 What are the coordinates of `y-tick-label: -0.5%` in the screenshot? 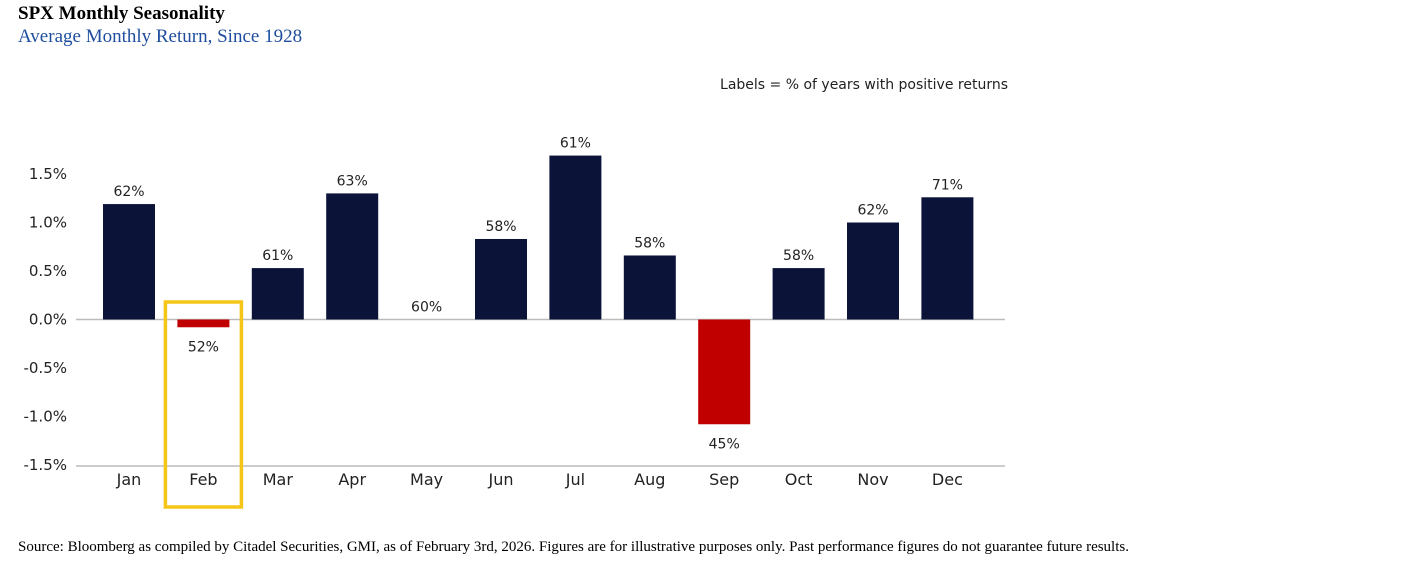 It's located at (45, 368).